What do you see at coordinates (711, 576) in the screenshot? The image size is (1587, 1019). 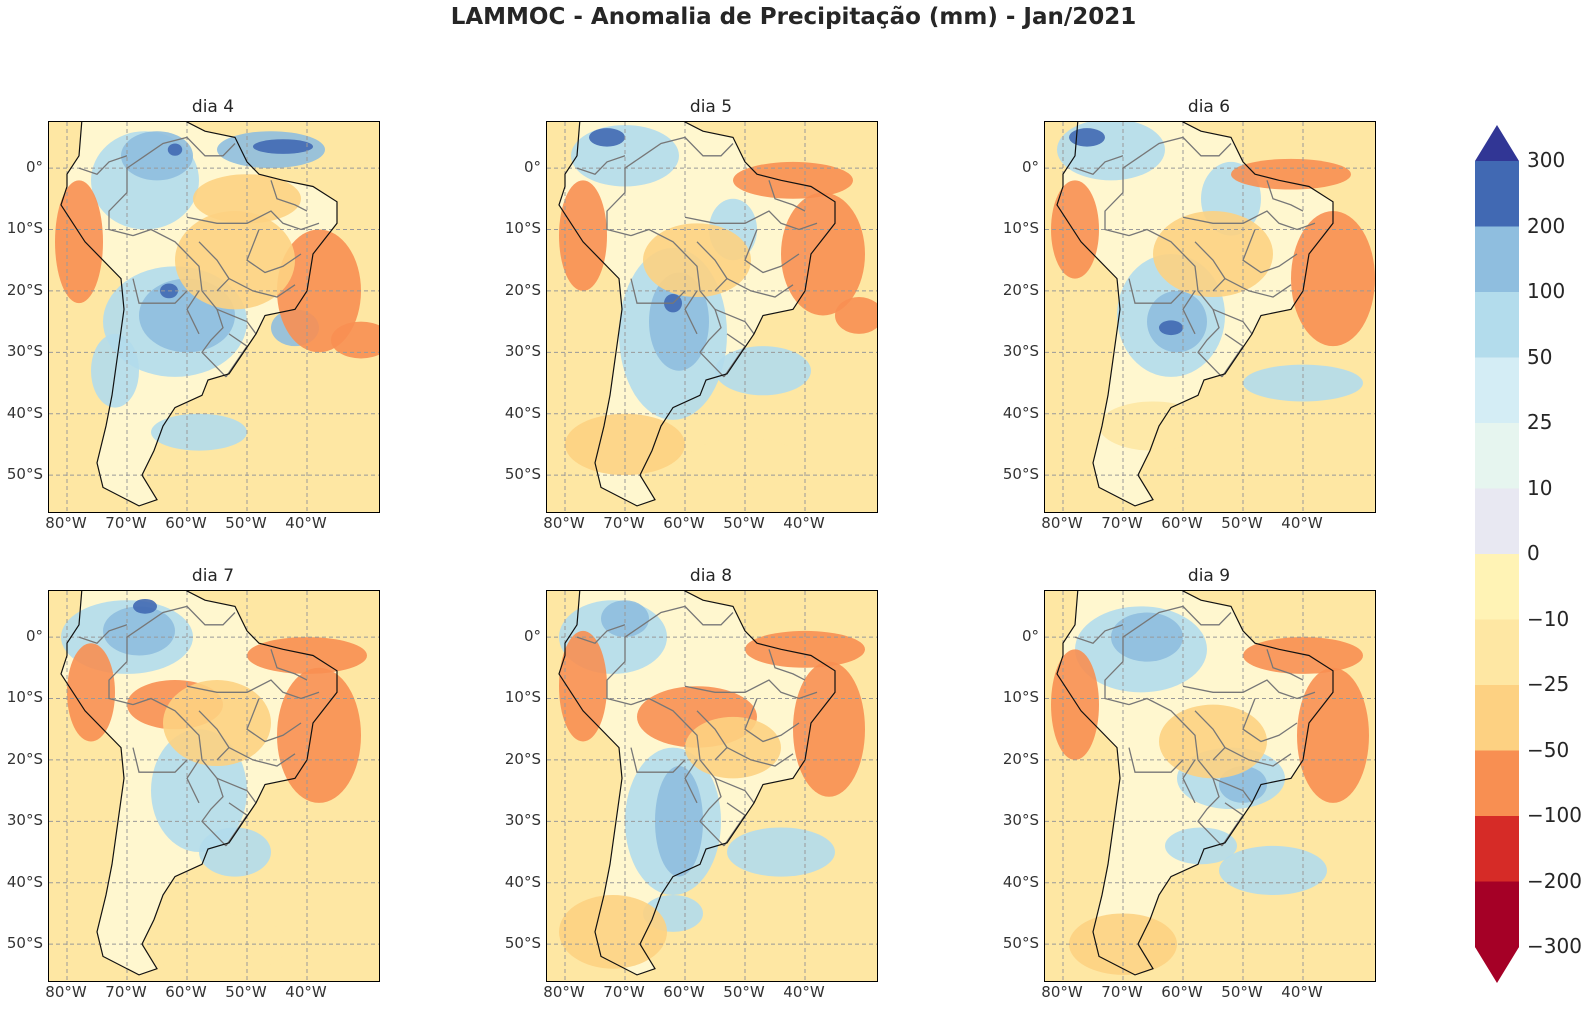 I see `panel-title: dia 8` at bounding box center [711, 576].